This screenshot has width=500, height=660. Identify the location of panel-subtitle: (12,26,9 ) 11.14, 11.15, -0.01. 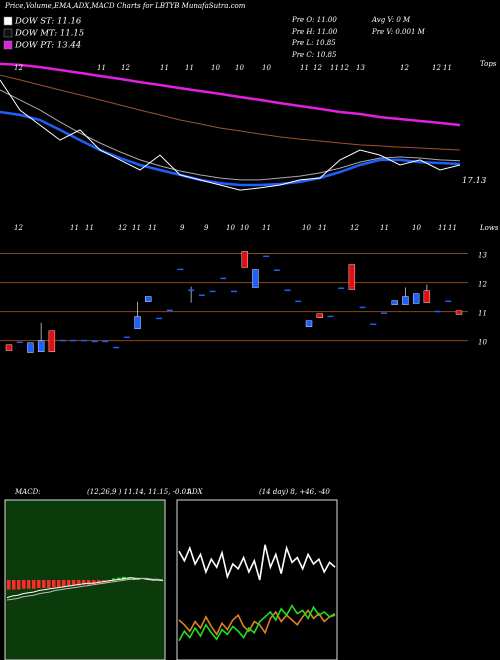
(139, 492).